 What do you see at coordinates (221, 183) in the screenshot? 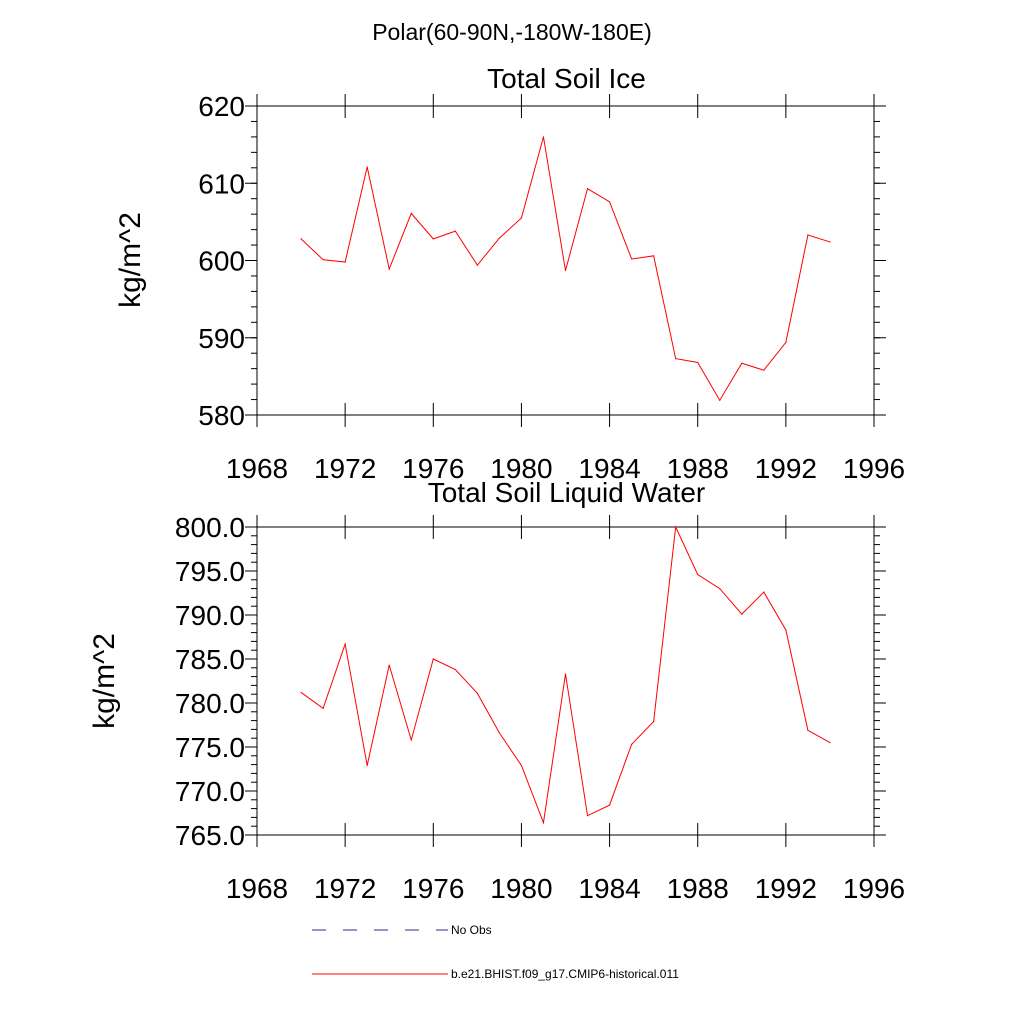
I see `y-tick-label: 610` at bounding box center [221, 183].